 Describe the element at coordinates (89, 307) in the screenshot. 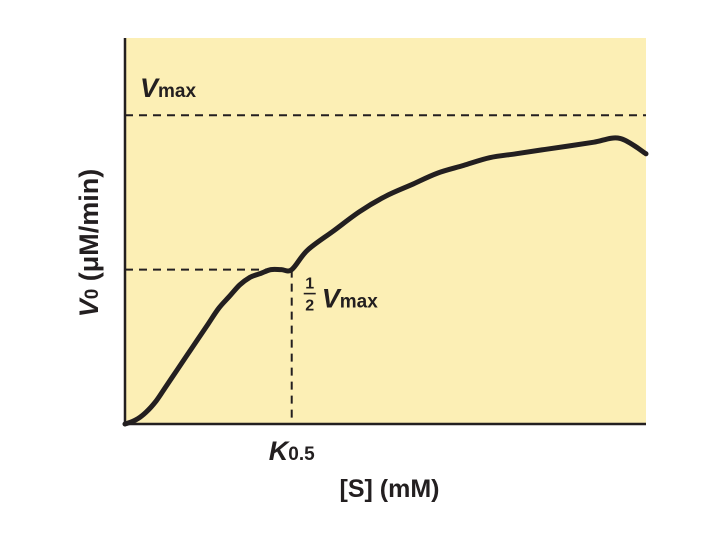

I see `y-axis-symbol: V` at that location.